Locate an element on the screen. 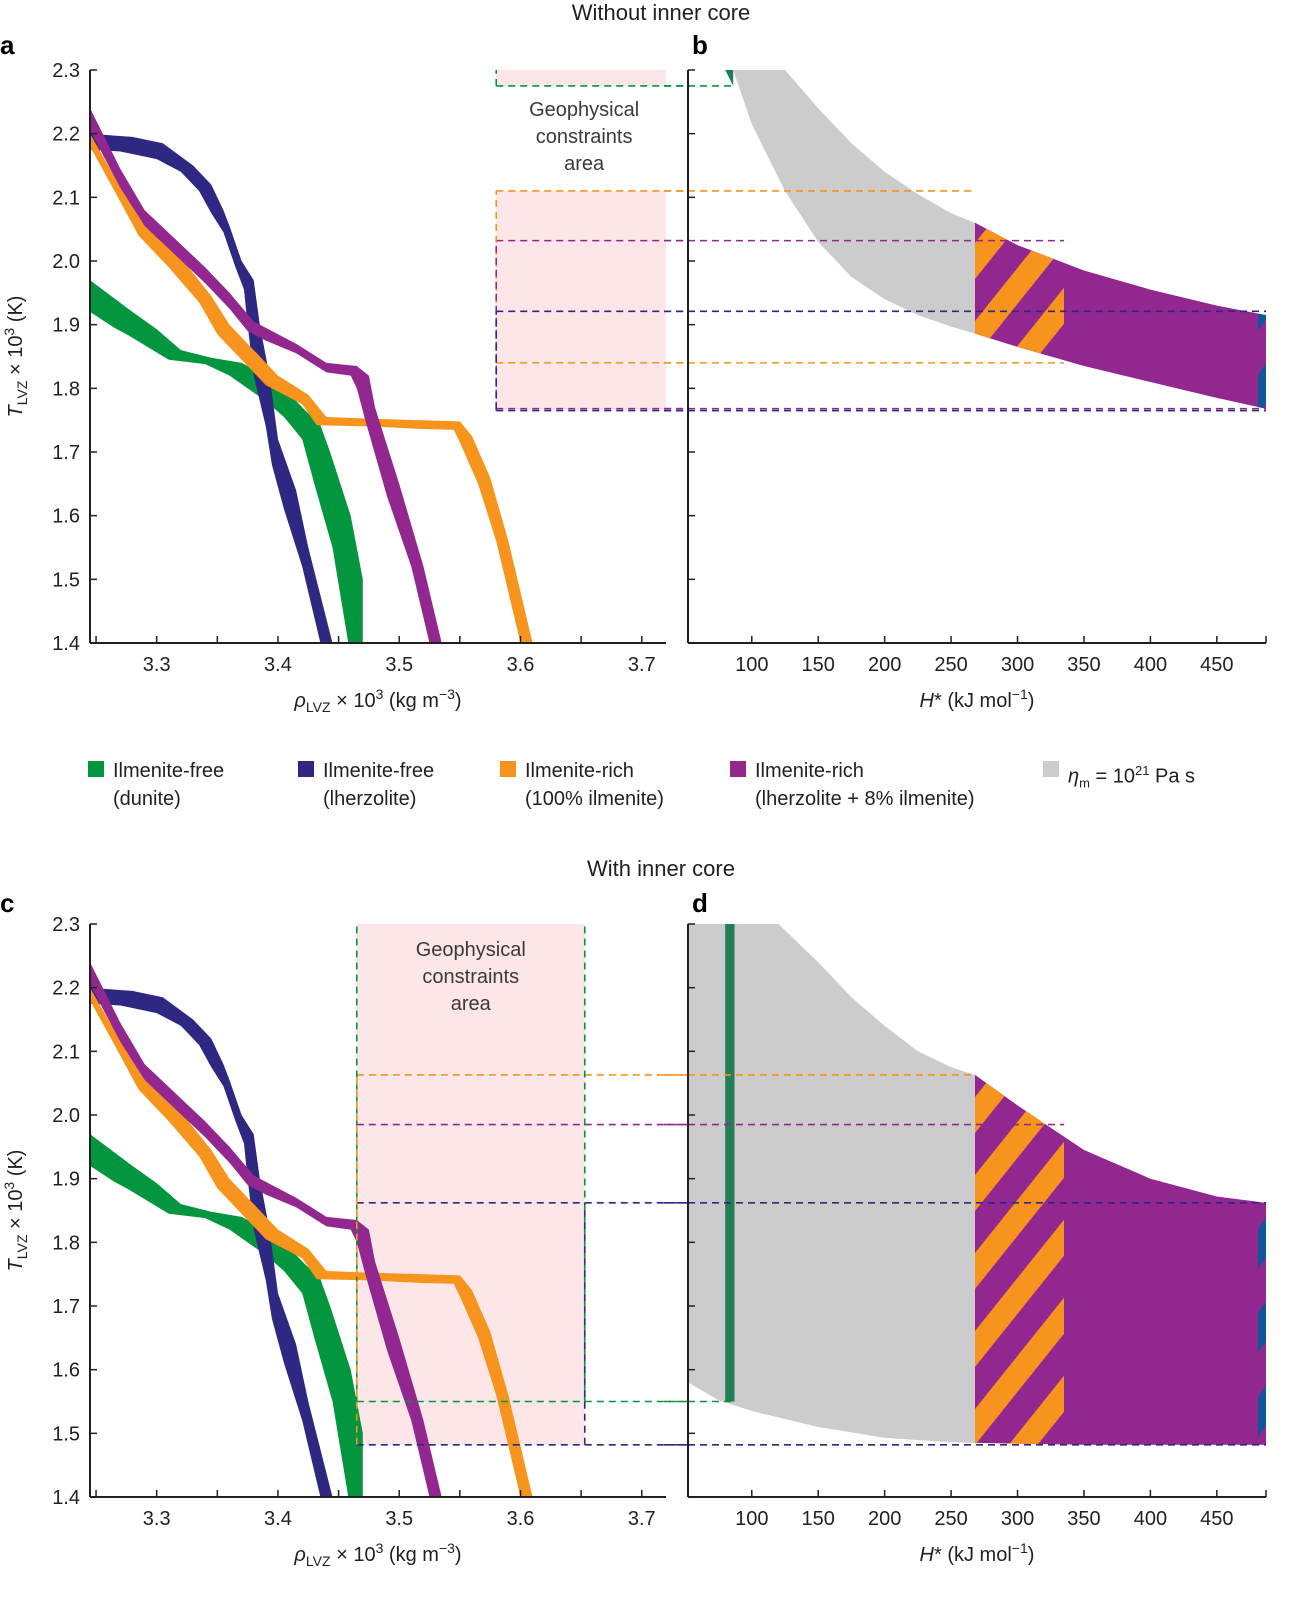 The width and height of the screenshot is (1300, 1610). ilm100-stripes-b is located at coordinates (1039, 386).